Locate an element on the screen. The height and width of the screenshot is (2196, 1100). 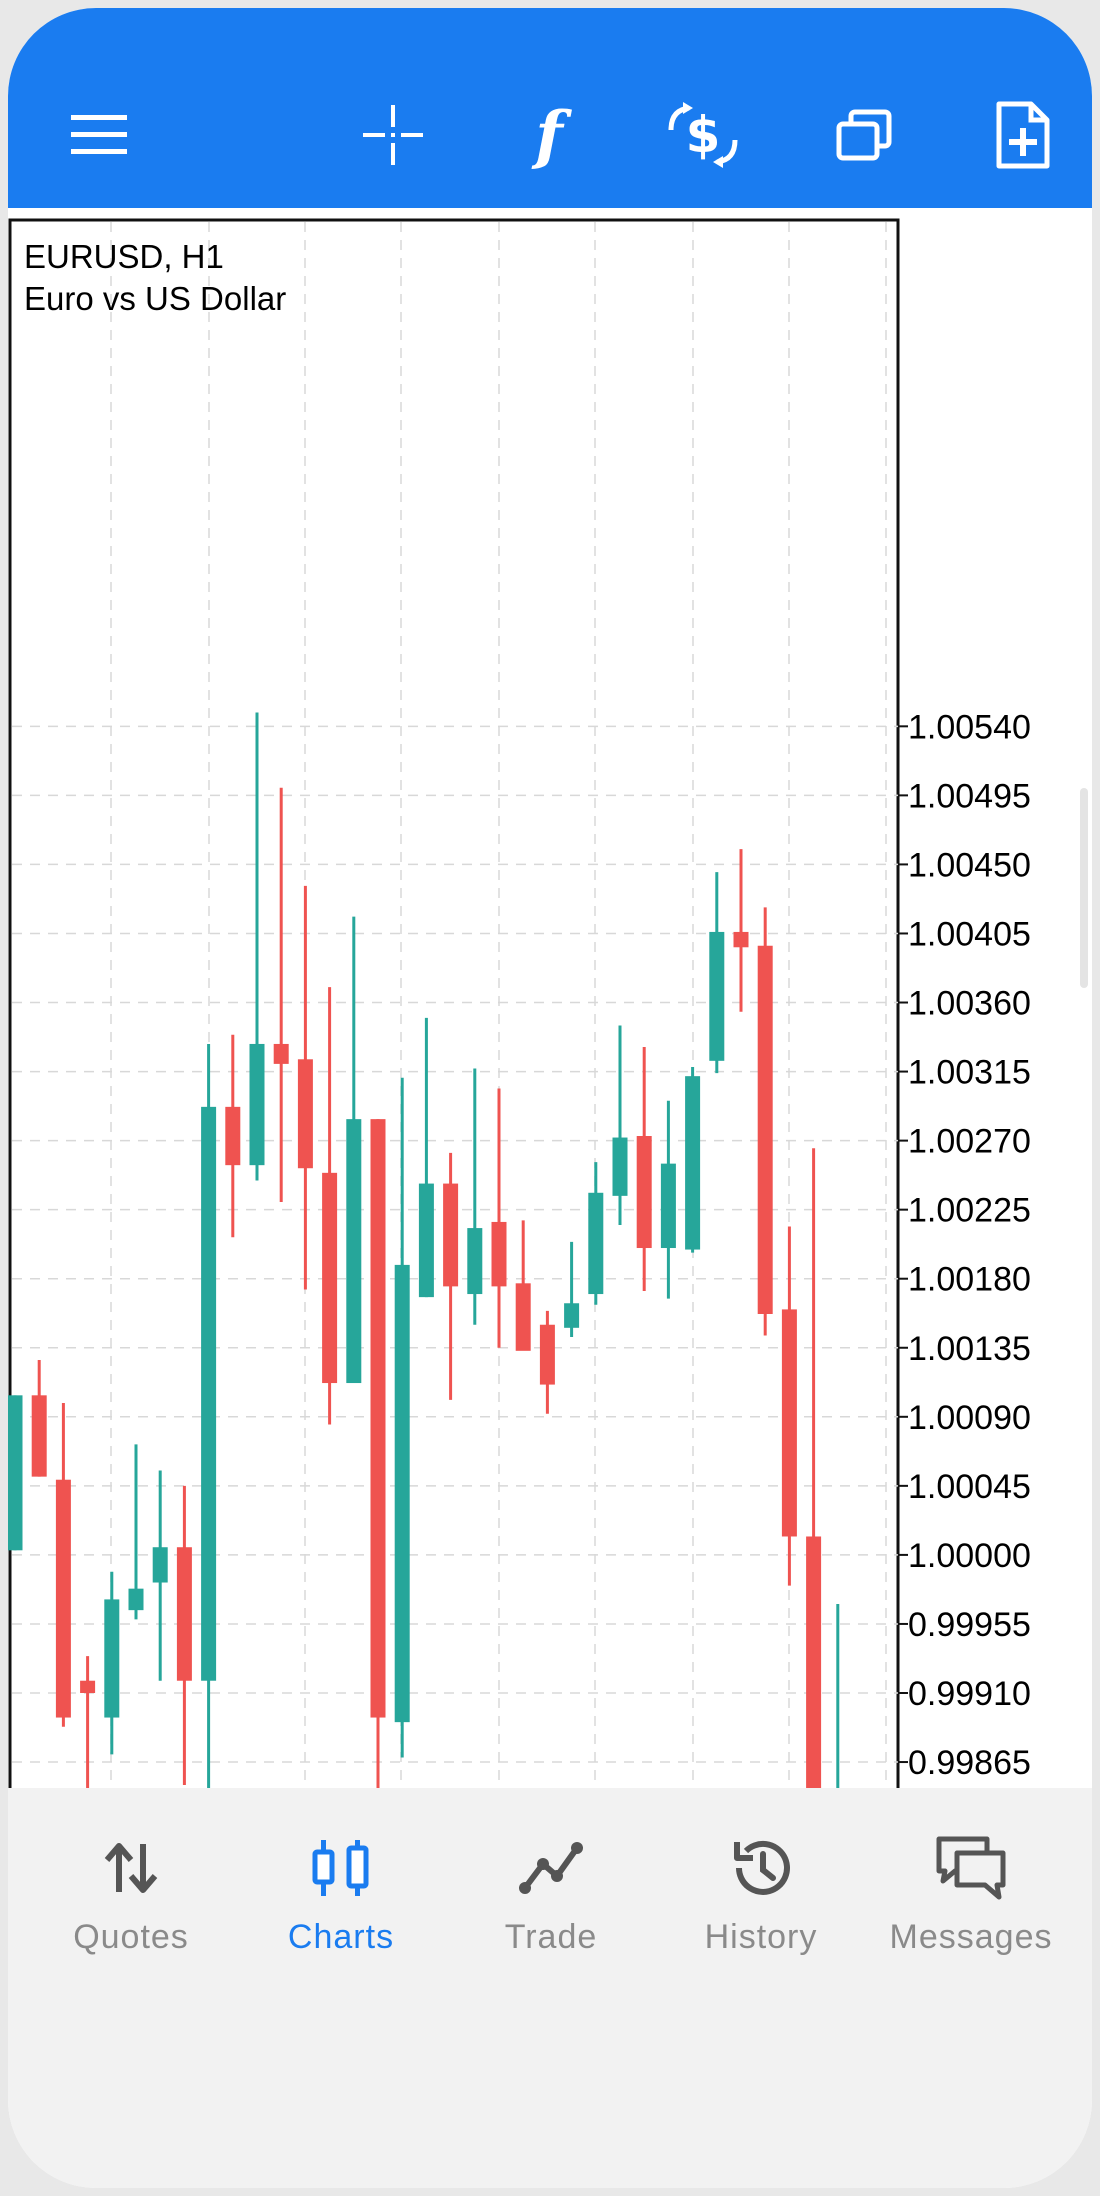
price-axis-label: 1.00540 is located at coordinates (969, 727).